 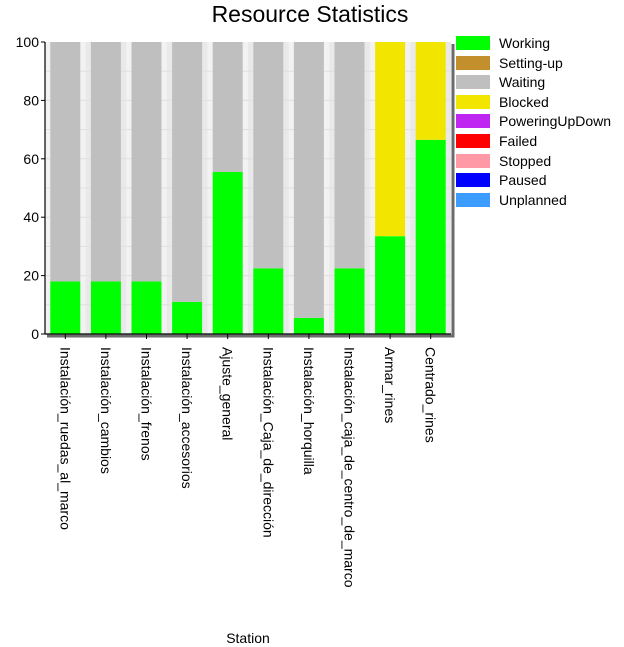 I want to click on legend-label: Paused, so click(x=523, y=180).